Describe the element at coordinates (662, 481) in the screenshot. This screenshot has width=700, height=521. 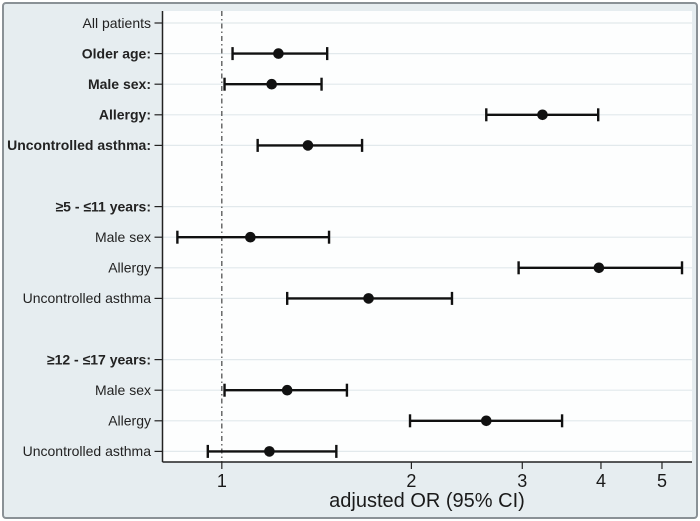
I see `x-tick-label: 5` at that location.